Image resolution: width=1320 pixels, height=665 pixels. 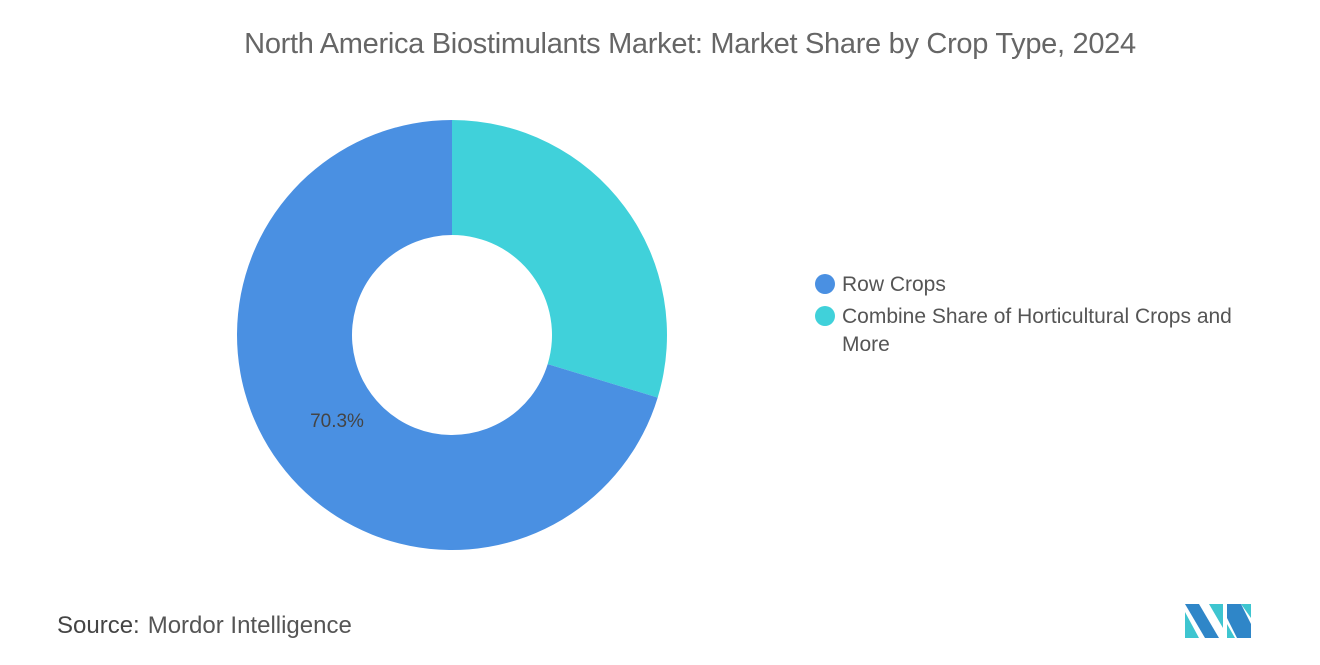 I want to click on mordor-intelligence-logo, so click(x=1218, y=621).